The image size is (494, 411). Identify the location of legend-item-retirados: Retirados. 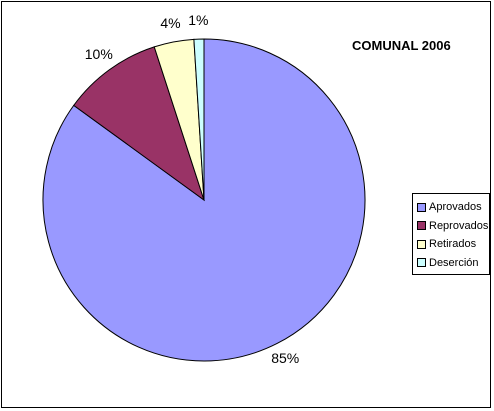
(453, 244).